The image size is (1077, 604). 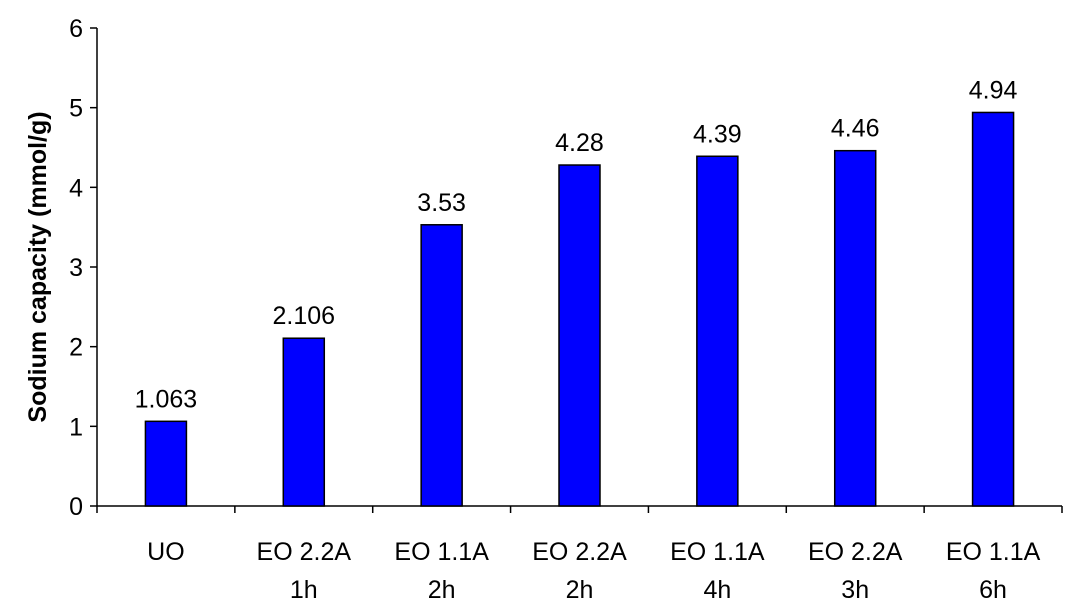 What do you see at coordinates (76, 427) in the screenshot?
I see `y-tick-label: 1` at bounding box center [76, 427].